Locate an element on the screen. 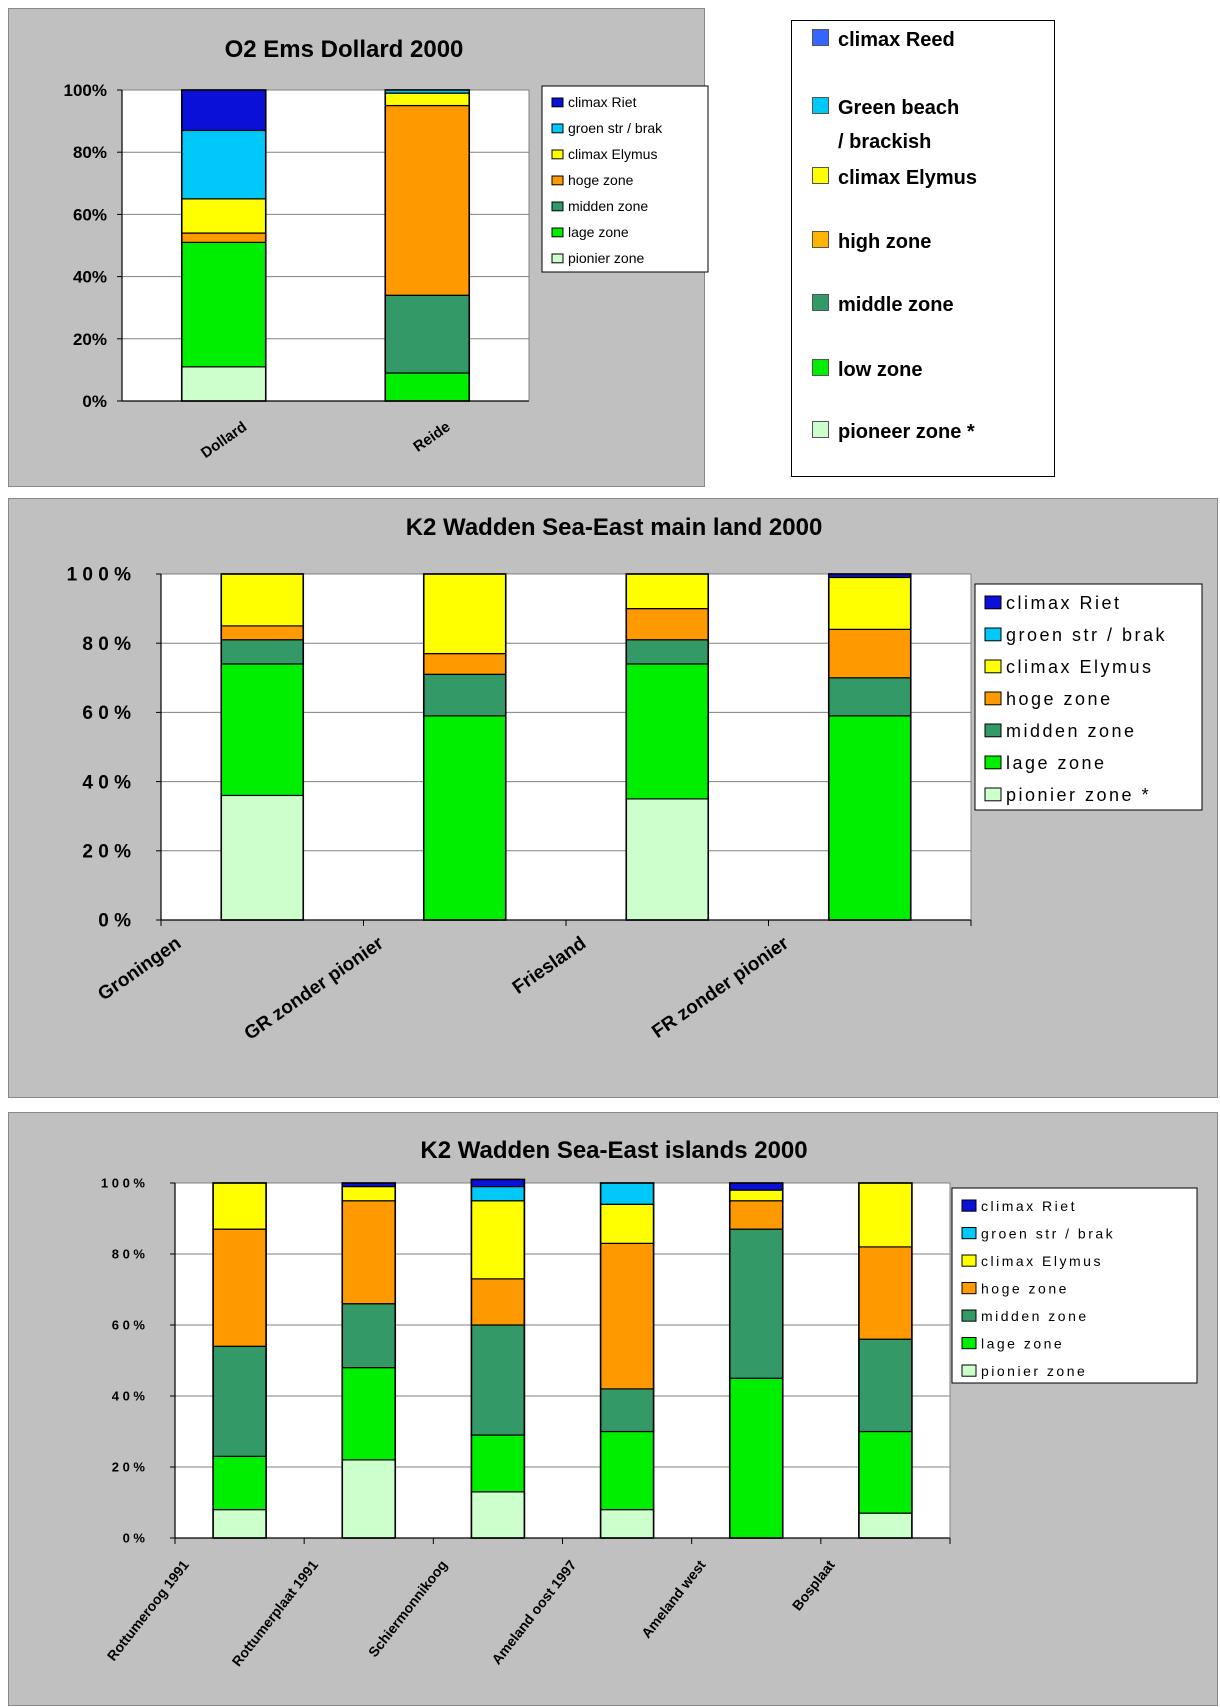  bar-outline-bosplaat is located at coordinates (885, 1360).